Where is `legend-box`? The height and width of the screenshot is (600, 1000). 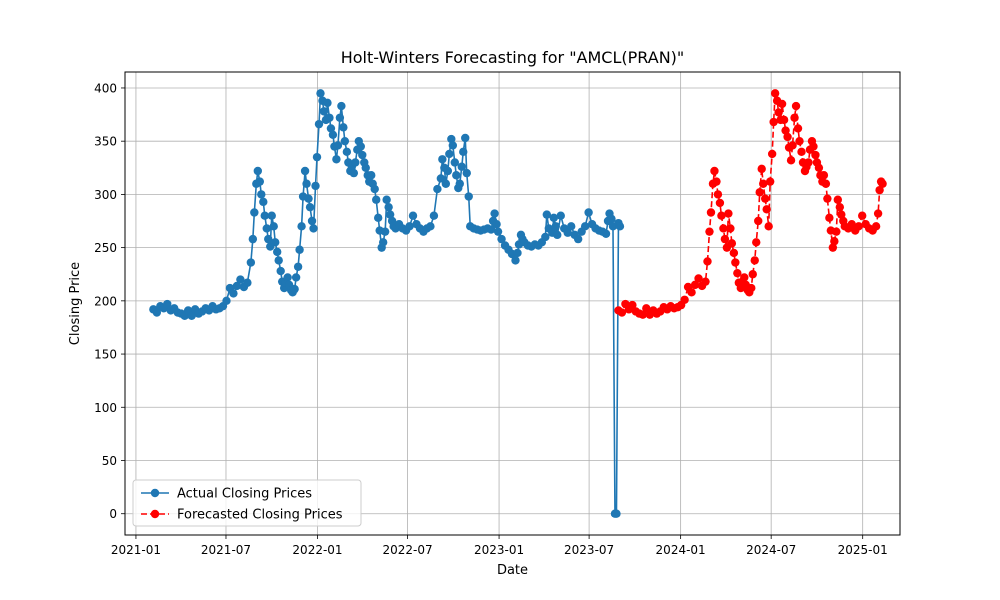 legend-box is located at coordinates (247, 503).